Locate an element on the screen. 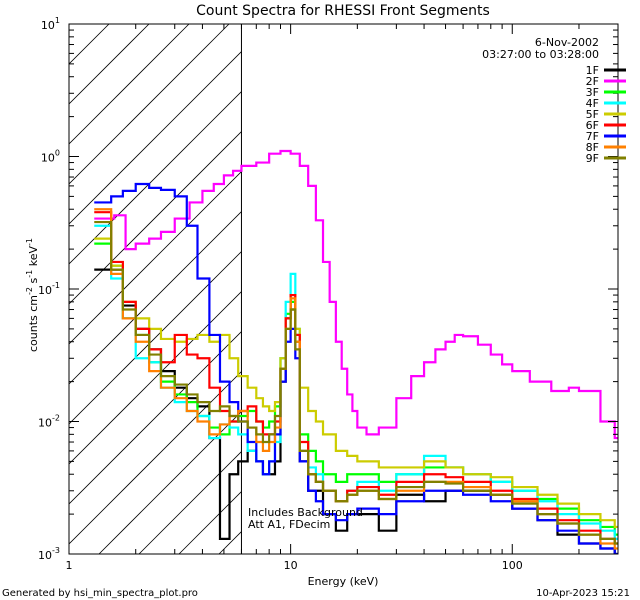 This screenshot has width=640, height=600. x-tick-label: 10 is located at coordinates (291, 565).